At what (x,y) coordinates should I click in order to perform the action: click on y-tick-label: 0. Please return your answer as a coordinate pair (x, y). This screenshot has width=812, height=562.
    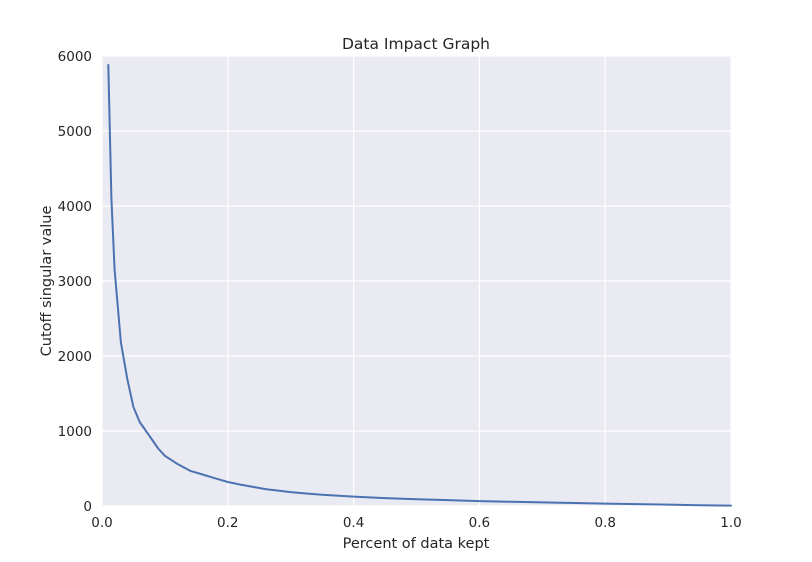
    Looking at the image, I should click on (87, 507).